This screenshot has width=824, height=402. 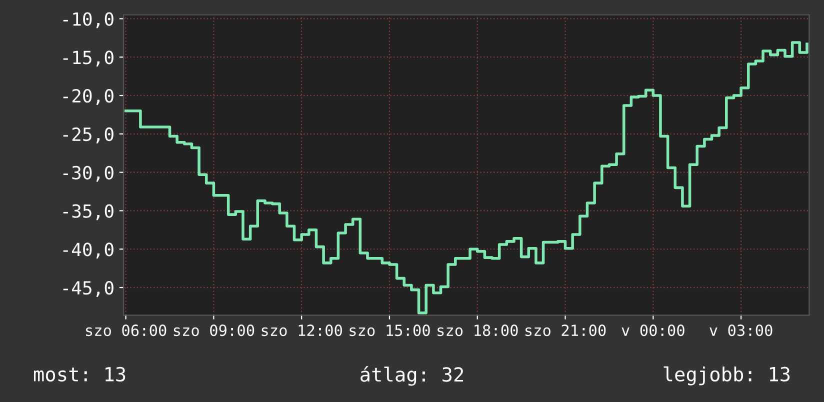 What do you see at coordinates (653, 330) in the screenshot?
I see `x-tick-label: v 00:00` at bounding box center [653, 330].